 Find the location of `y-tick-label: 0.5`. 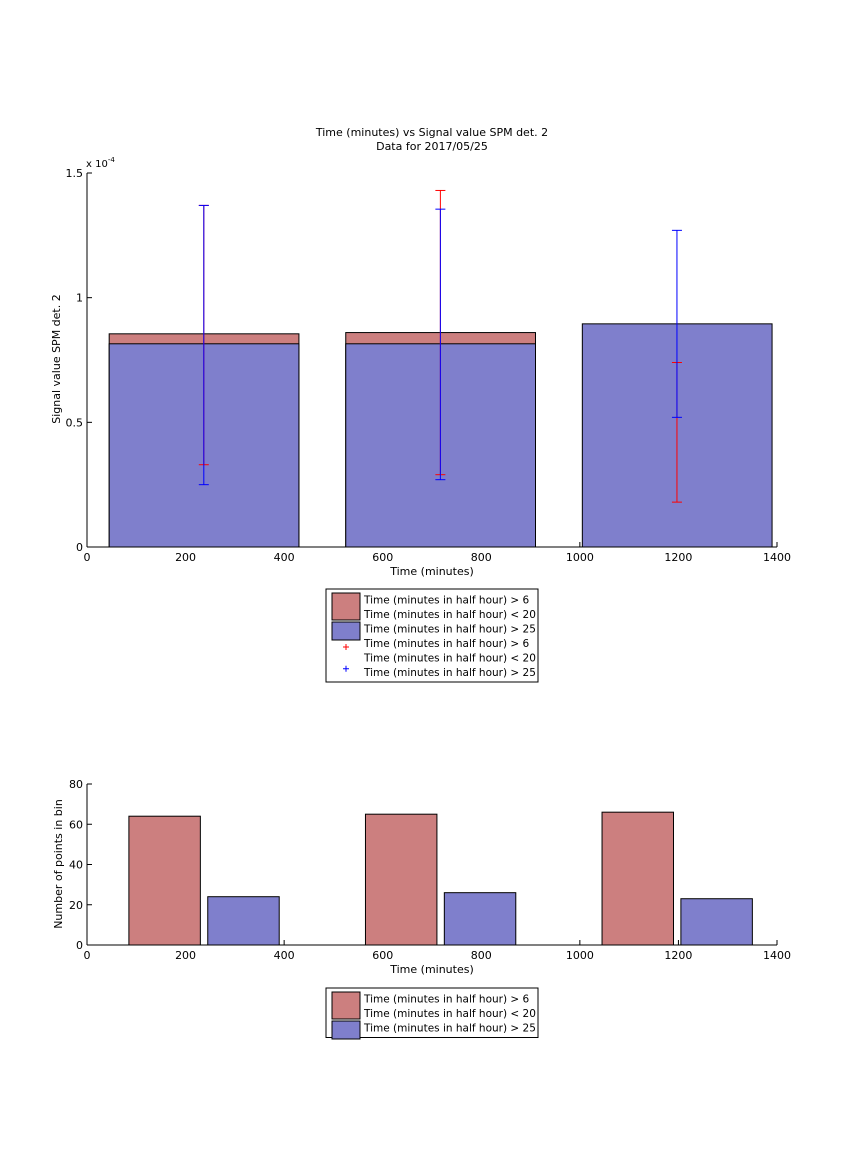

y-tick-label: 0.5 is located at coordinates (75, 422).